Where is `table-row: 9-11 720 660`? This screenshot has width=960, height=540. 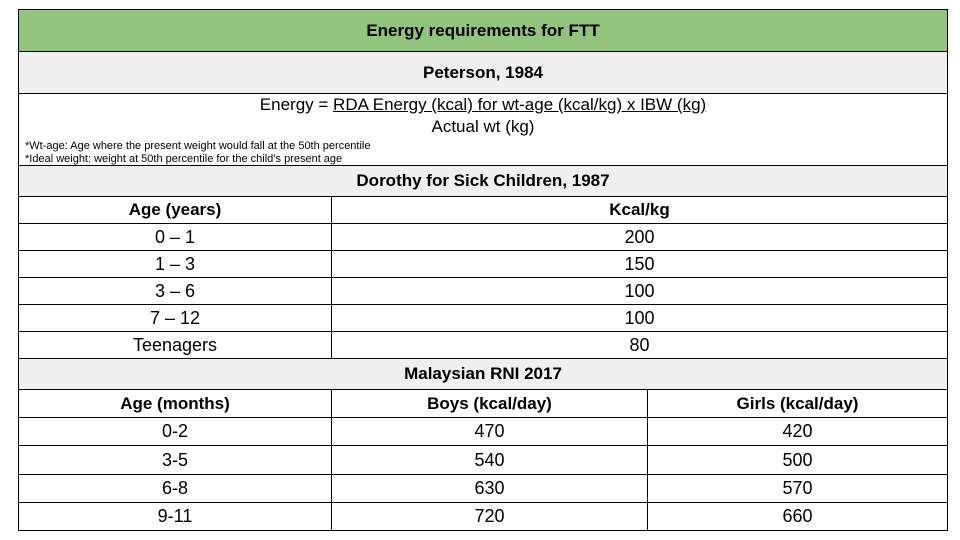 table-row: 9-11 720 660 is located at coordinates (483, 516).